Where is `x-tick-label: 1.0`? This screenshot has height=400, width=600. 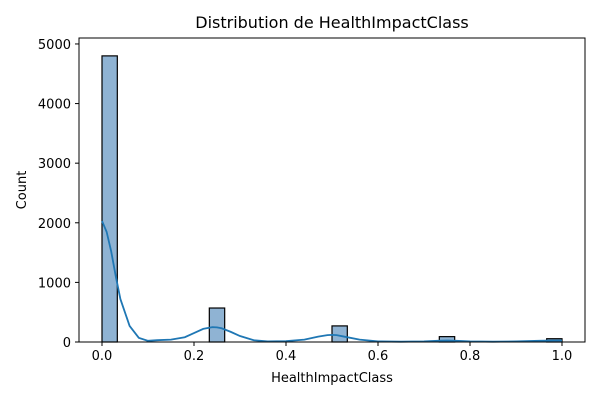
x-tick-label: 1.0 is located at coordinates (562, 356).